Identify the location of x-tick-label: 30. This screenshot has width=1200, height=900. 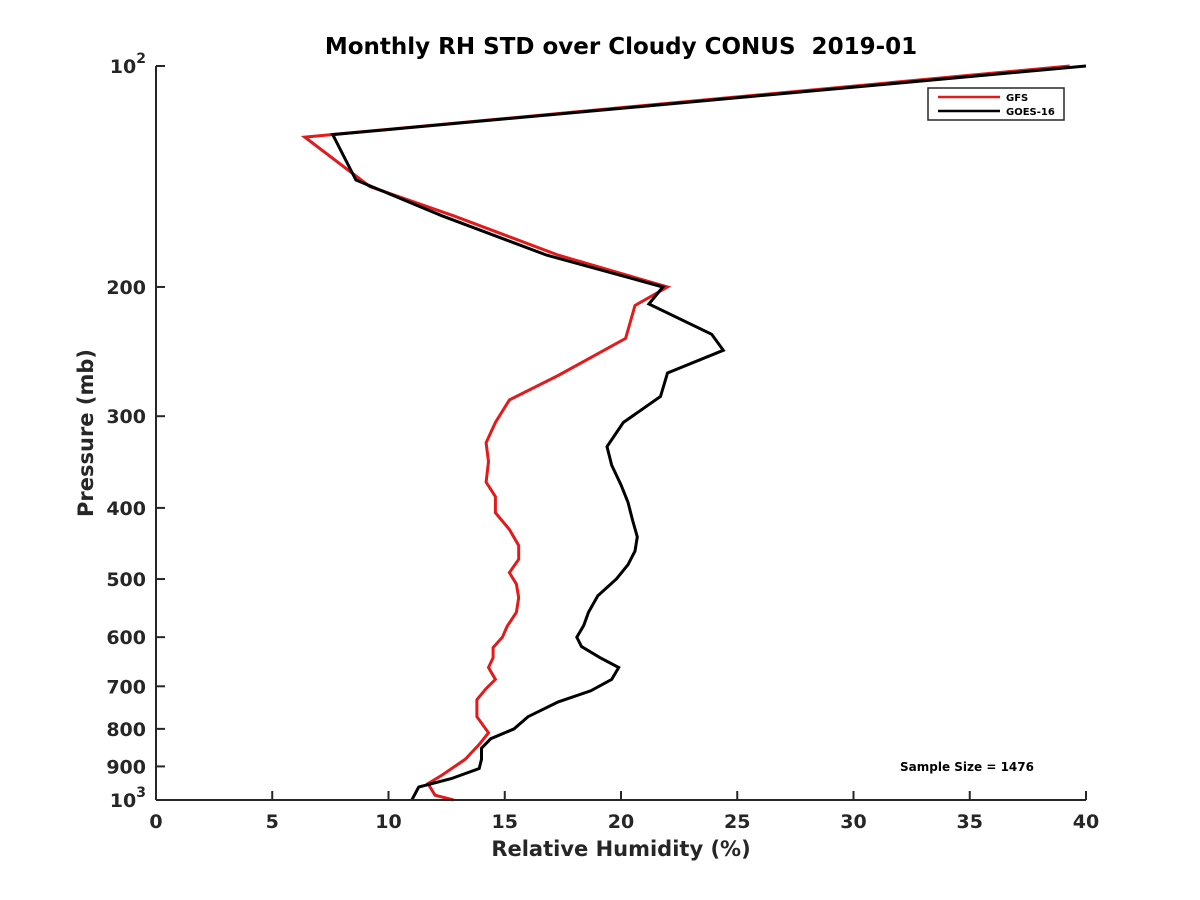
(853, 822).